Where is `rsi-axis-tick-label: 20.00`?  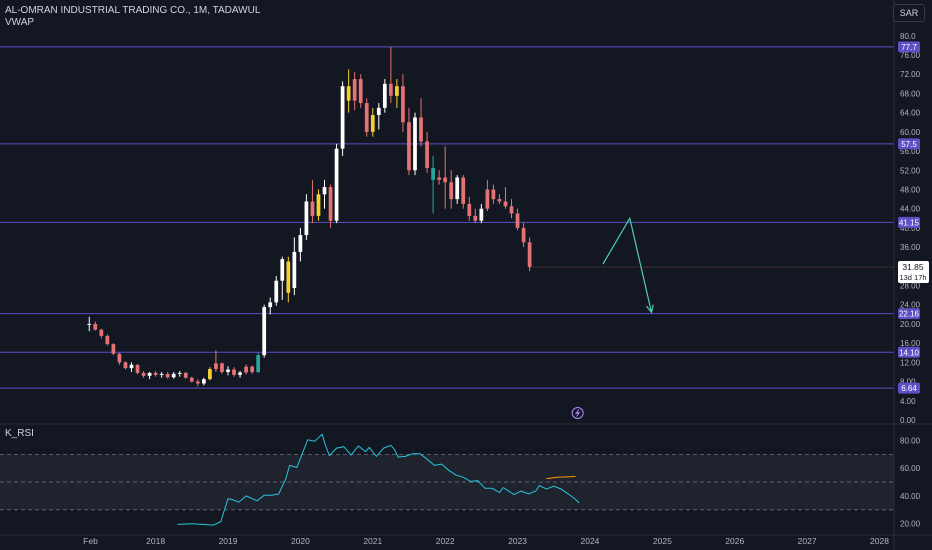 rsi-axis-tick-label: 20.00 is located at coordinates (910, 524).